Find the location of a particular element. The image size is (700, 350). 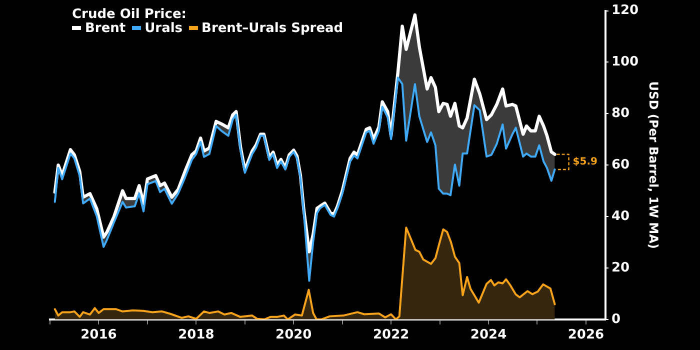

y-axis-title: USD (Per Barrel, 1W MA) is located at coordinates (653, 165).